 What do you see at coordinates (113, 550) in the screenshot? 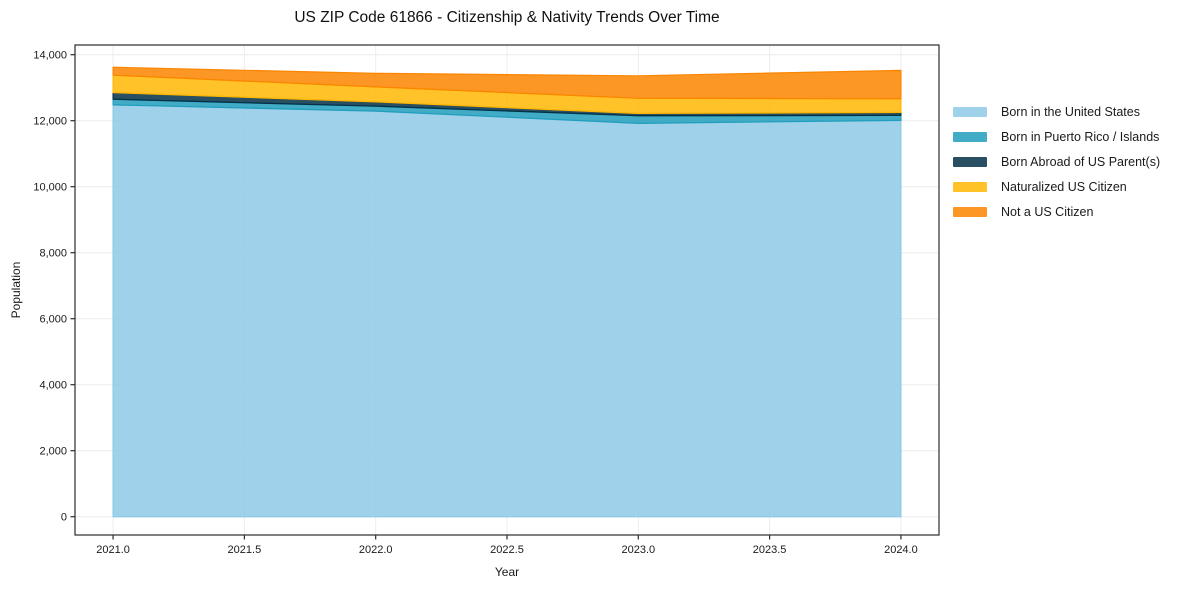
I see `svg-text: 2021.0` at bounding box center [113, 550].